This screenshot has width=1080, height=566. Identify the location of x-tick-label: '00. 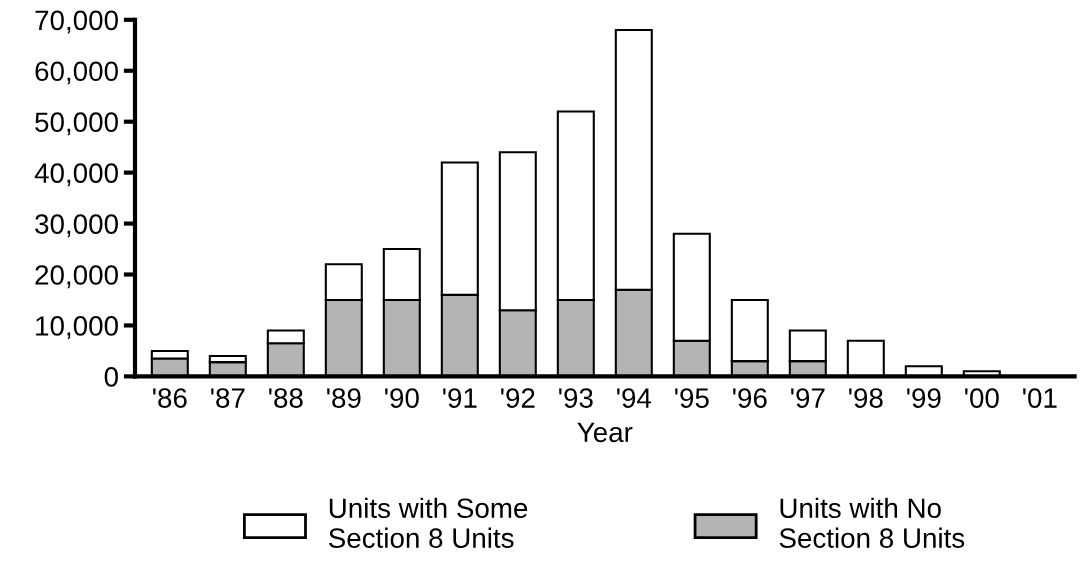
(982, 398).